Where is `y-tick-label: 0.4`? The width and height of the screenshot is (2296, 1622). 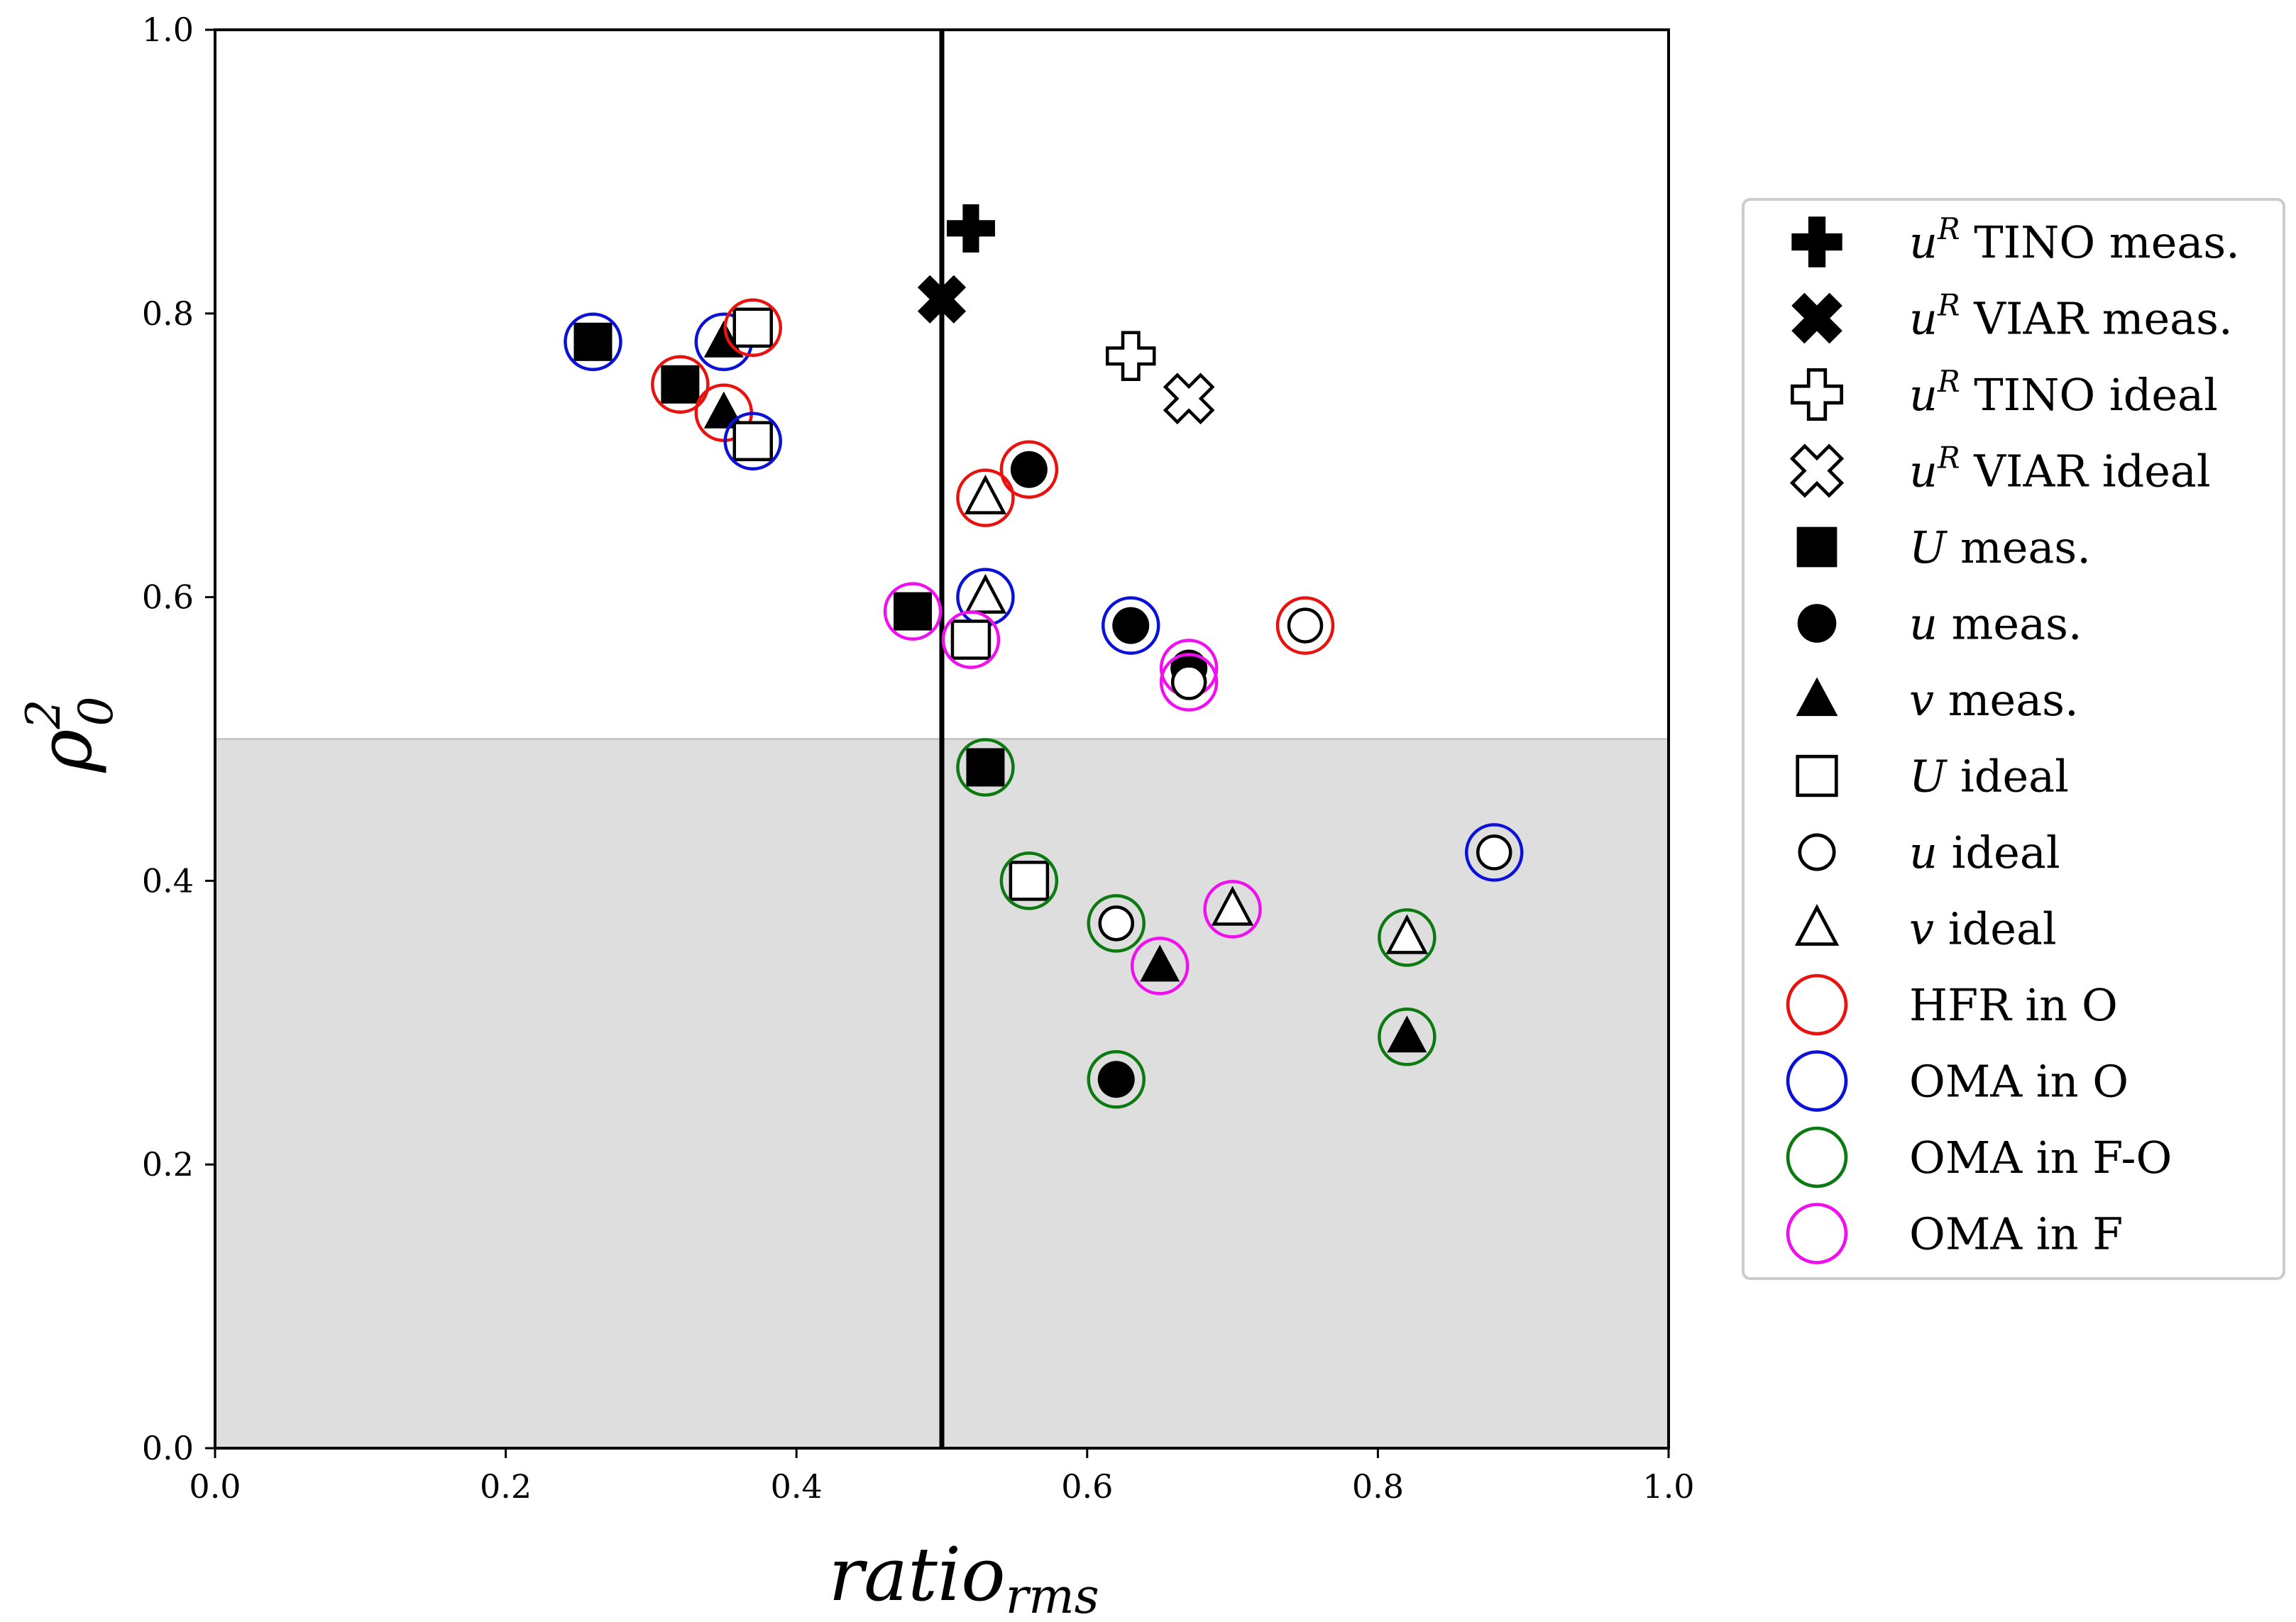 y-tick-label: 0.4 is located at coordinates (168, 880).